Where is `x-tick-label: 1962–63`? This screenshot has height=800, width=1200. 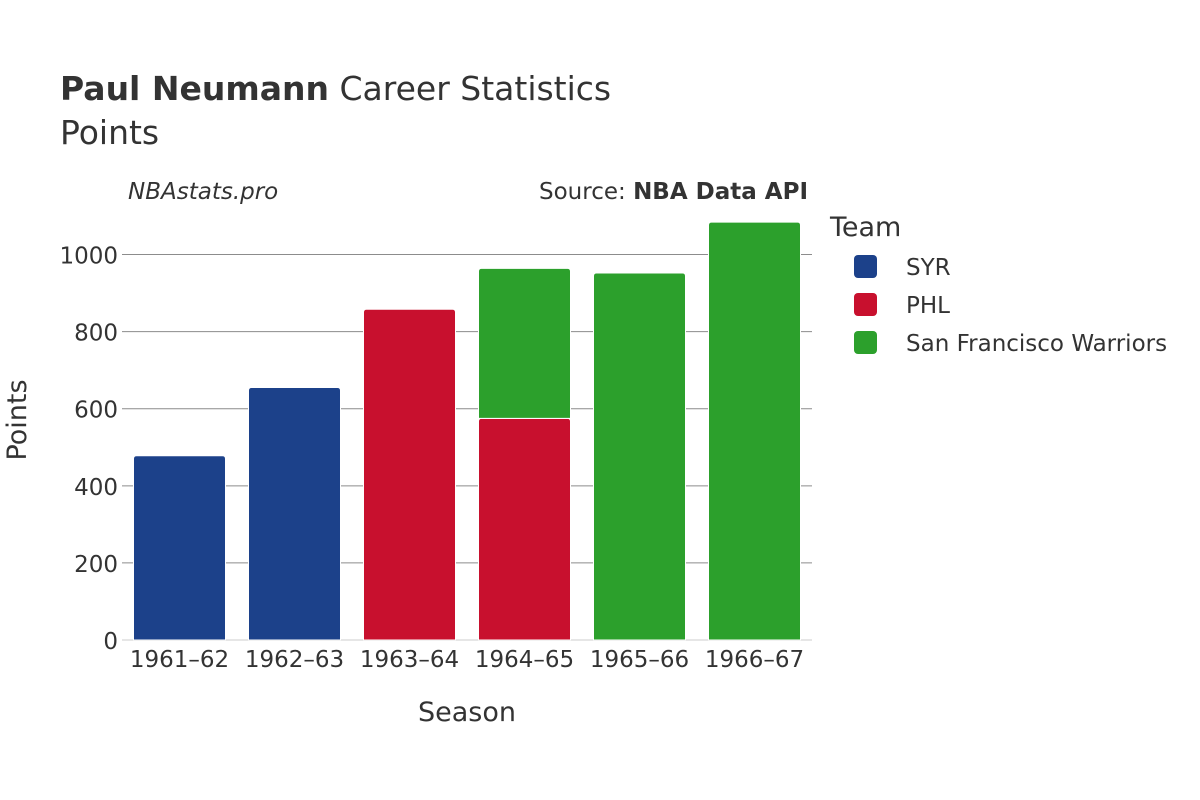
x-tick-label: 1962–63 is located at coordinates (294, 660).